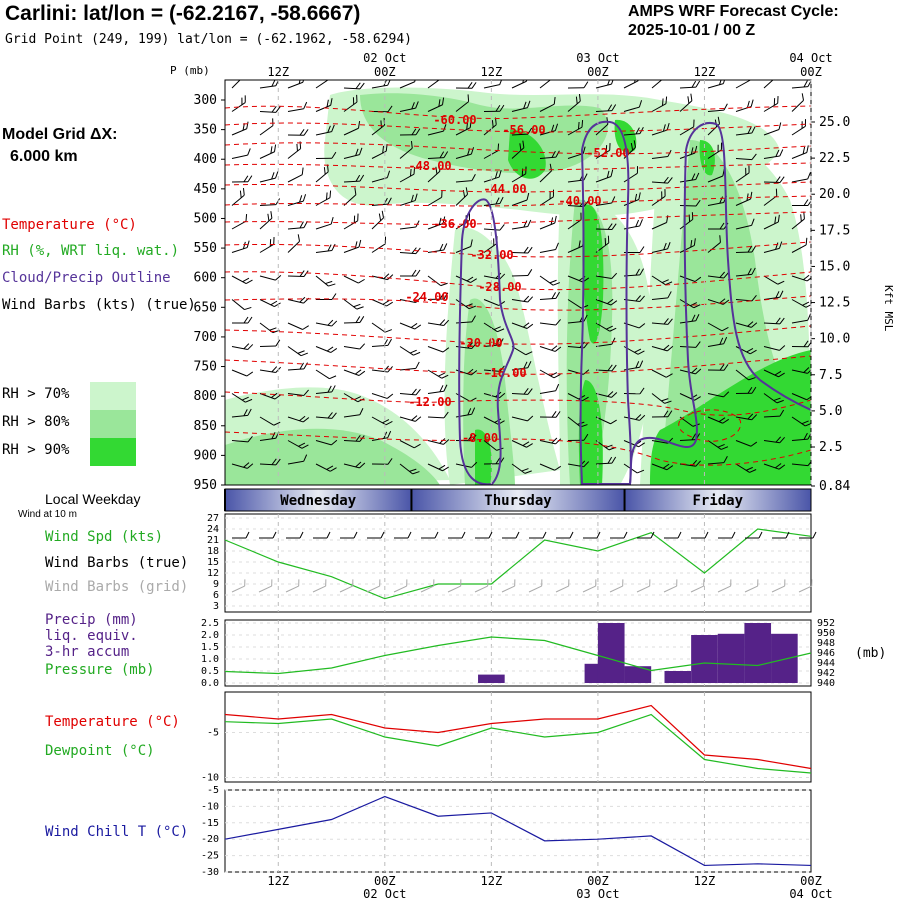 The height and width of the screenshot is (900, 900). What do you see at coordinates (205, 426) in the screenshot?
I see `pressure-tick-label: 850` at bounding box center [205, 426].